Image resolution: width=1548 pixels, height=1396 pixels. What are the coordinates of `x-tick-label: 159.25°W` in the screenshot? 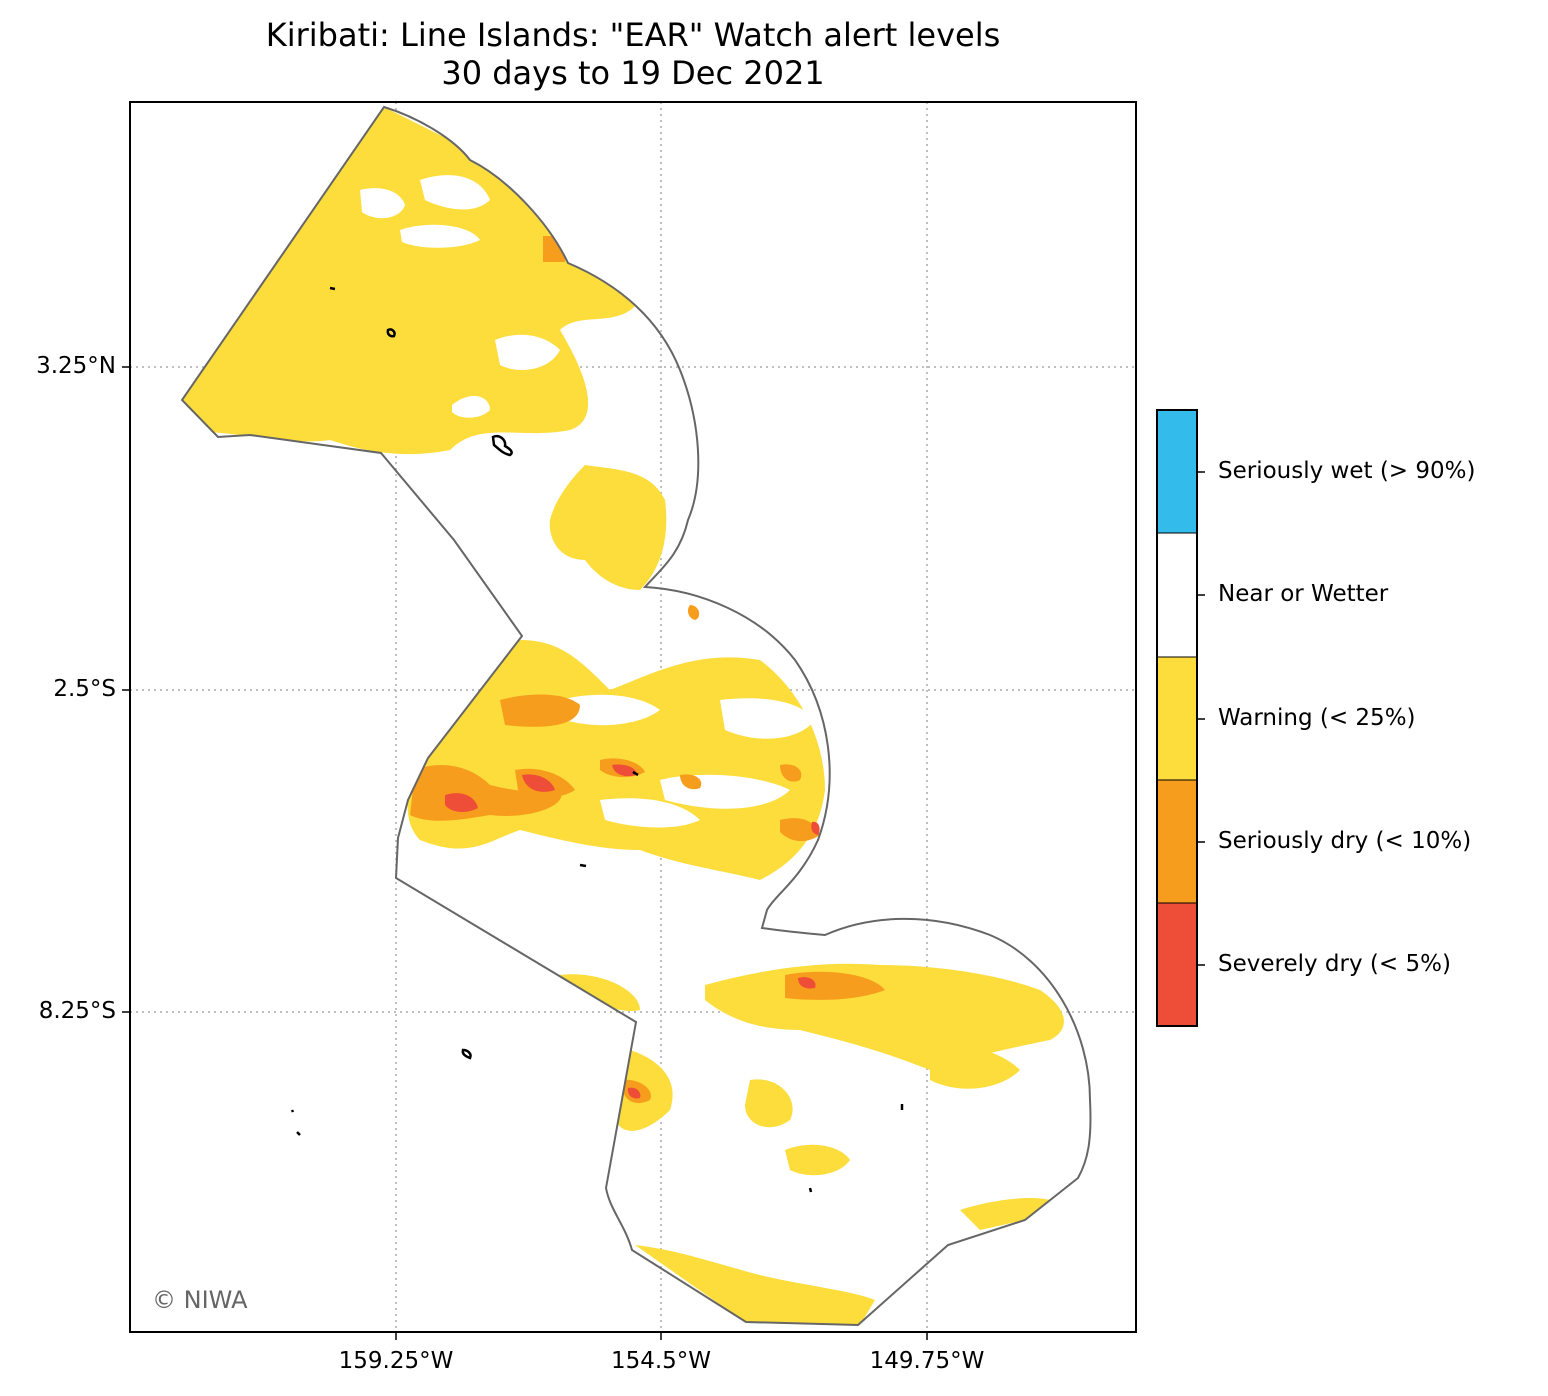 It's located at (396, 1361).